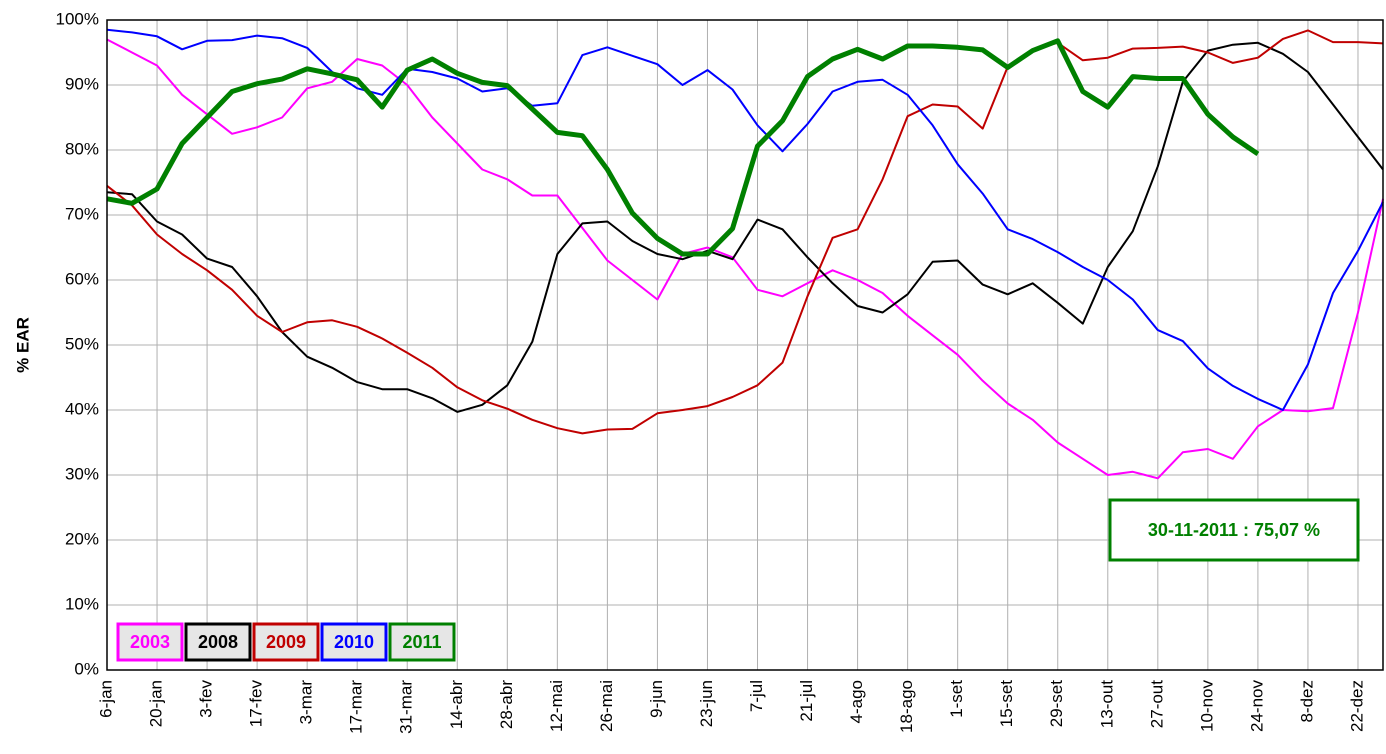 The width and height of the screenshot is (1386, 754). Describe the element at coordinates (82, 278) in the screenshot. I see `y-tick-label: 60%` at that location.